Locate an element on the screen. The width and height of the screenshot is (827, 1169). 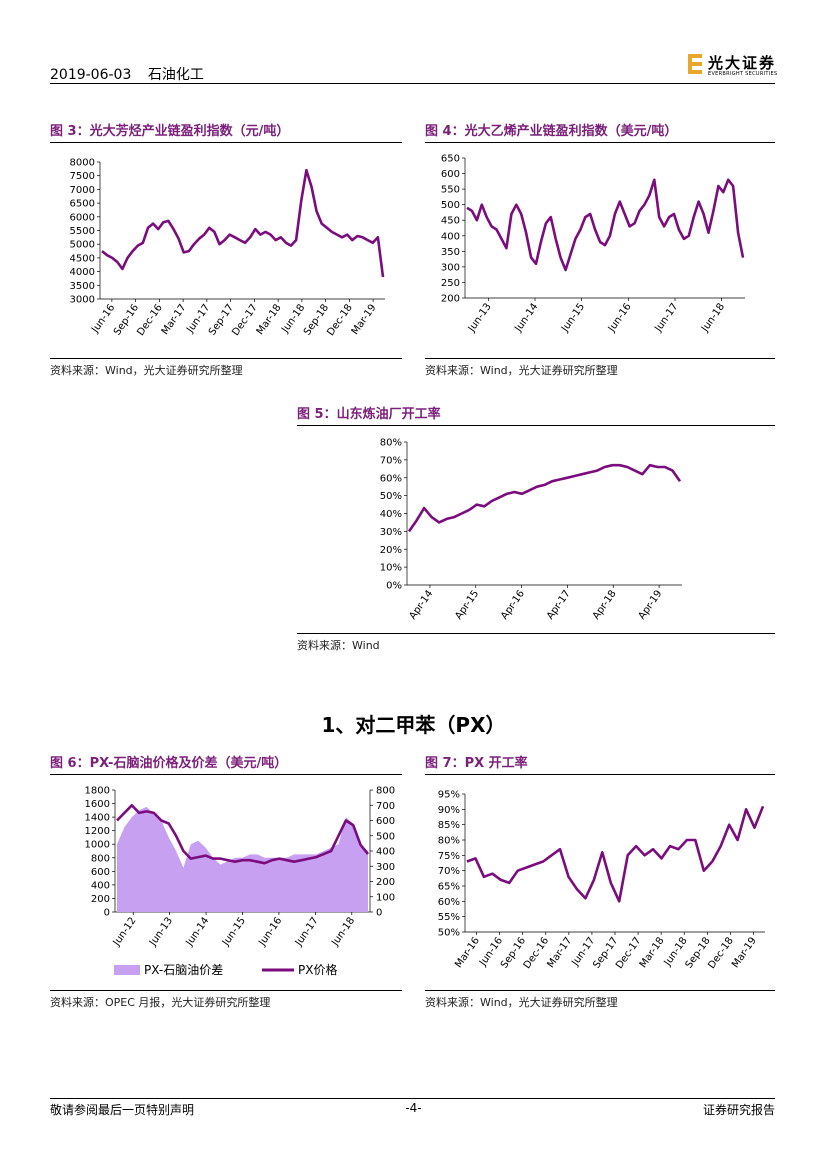
y-tick-label: 7000 is located at coordinates (82, 190).